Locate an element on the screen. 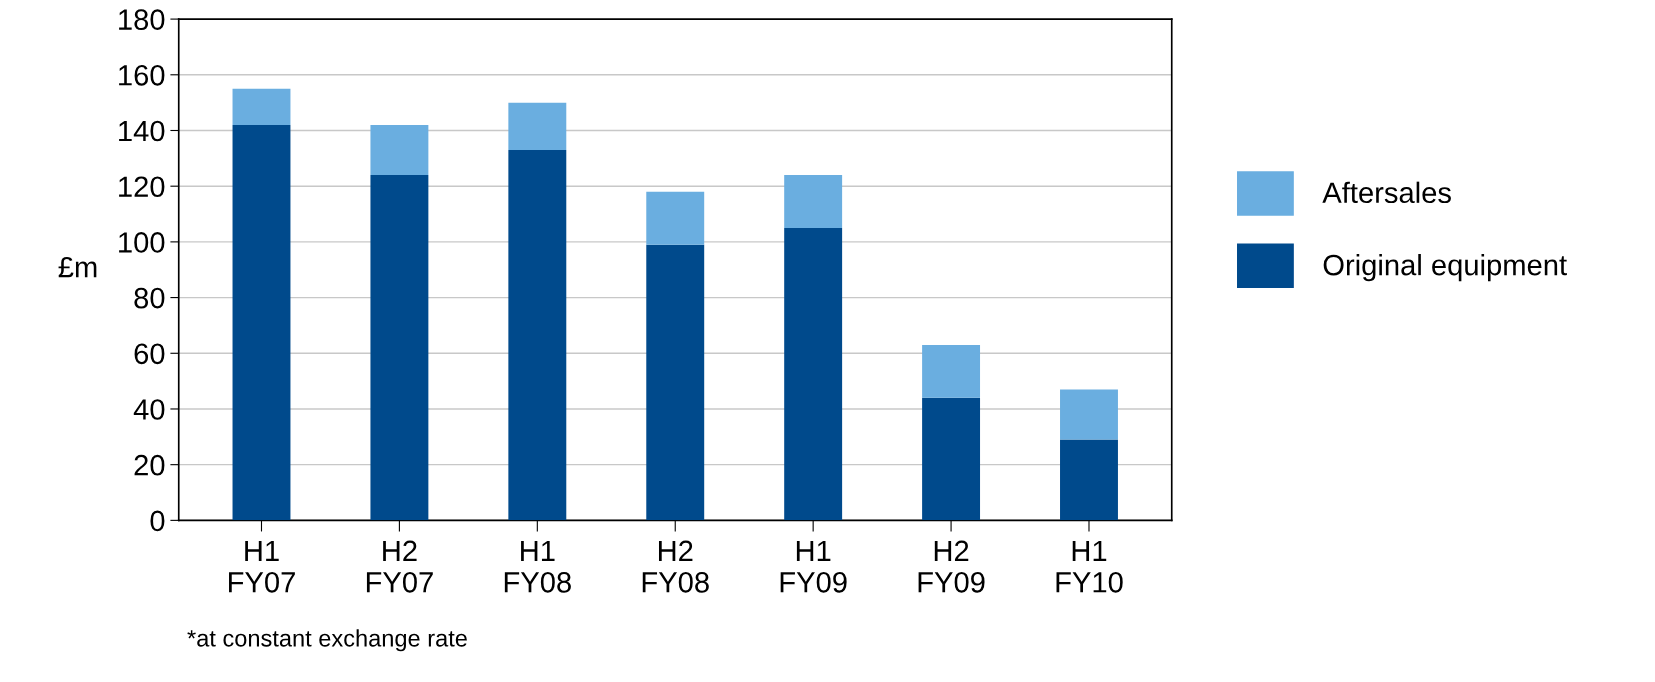  x-tick-label: H1 FY09 is located at coordinates (813, 566).